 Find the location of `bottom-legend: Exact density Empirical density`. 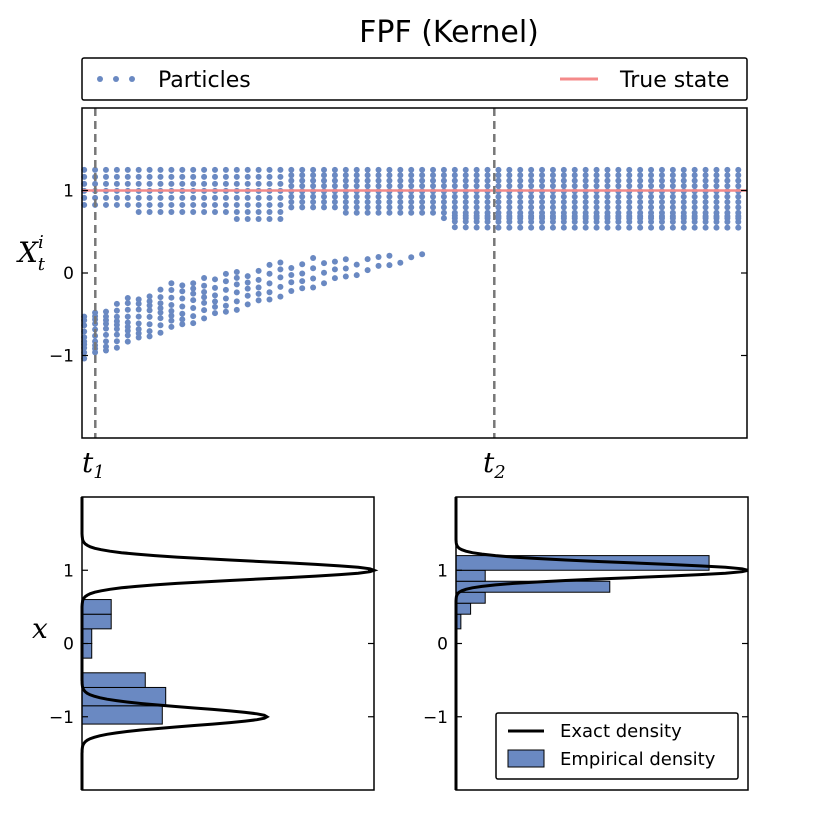

bottom-legend: Exact density Empirical density is located at coordinates (617, 746).